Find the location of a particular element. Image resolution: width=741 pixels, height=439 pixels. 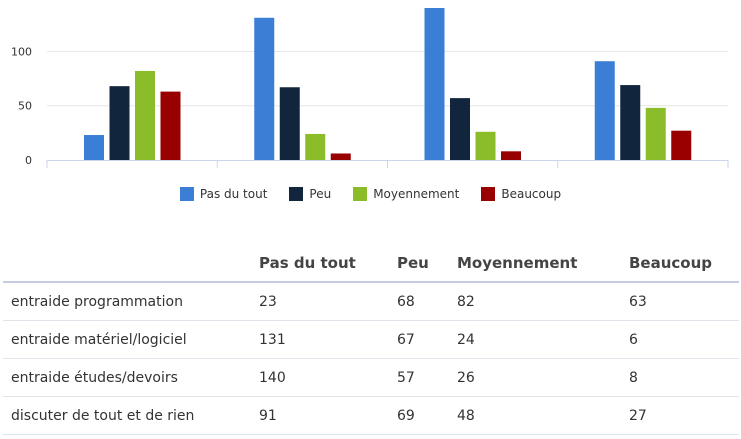

table-cell: 82 is located at coordinates (535, 301).